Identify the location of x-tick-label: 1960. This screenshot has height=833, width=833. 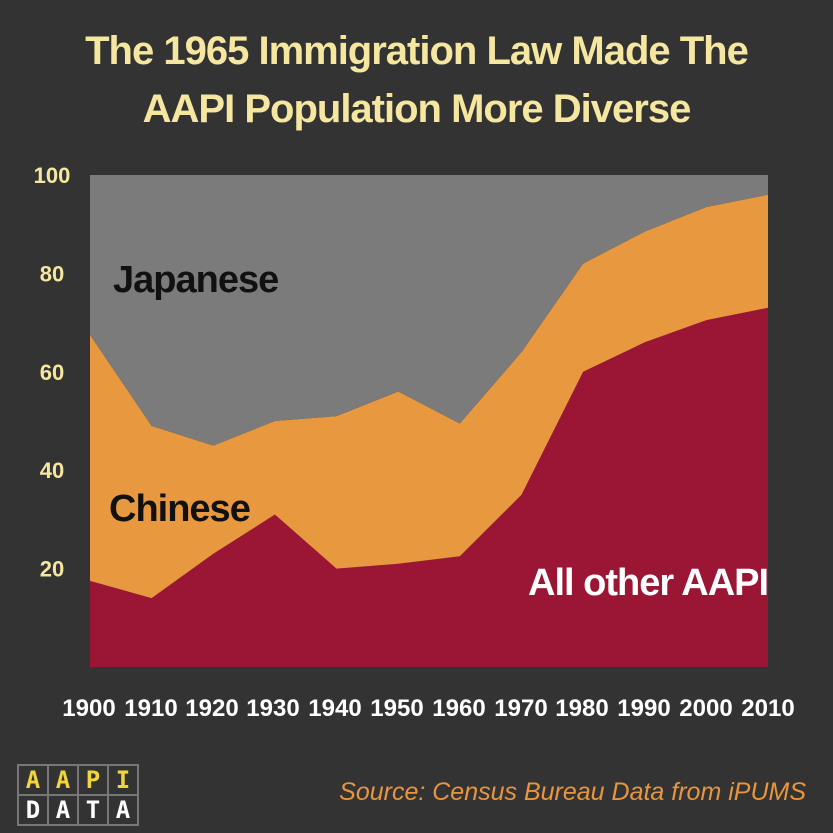
(458, 708).